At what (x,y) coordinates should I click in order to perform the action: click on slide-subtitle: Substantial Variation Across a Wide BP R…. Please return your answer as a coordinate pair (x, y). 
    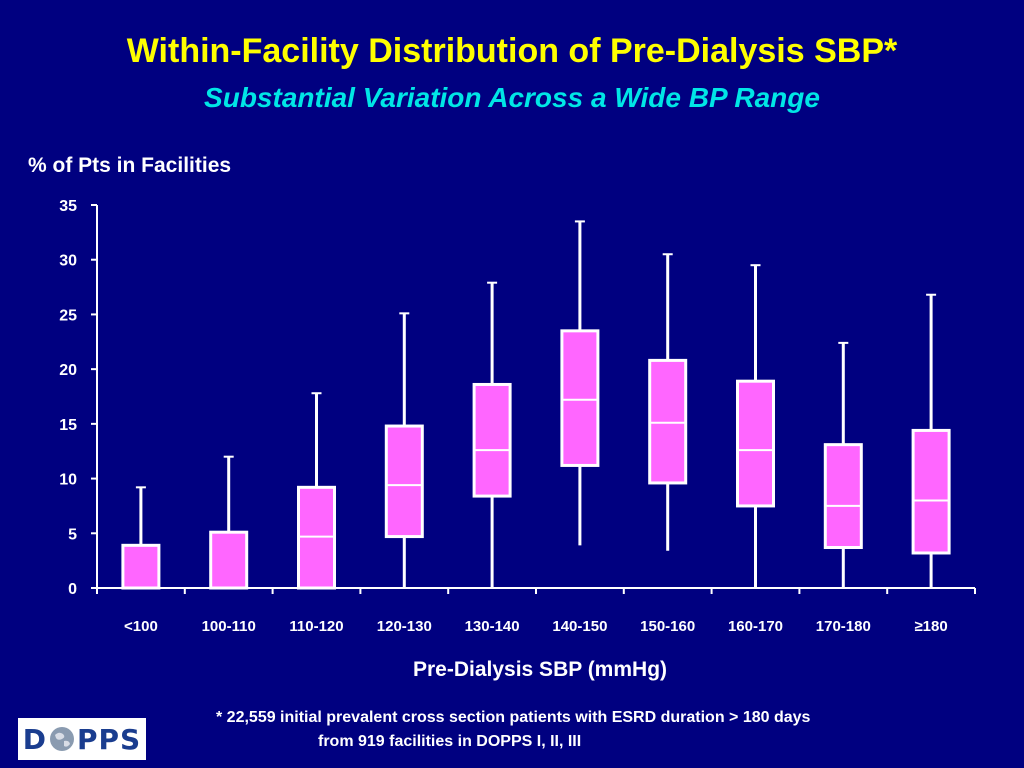
    Looking at the image, I should click on (512, 97).